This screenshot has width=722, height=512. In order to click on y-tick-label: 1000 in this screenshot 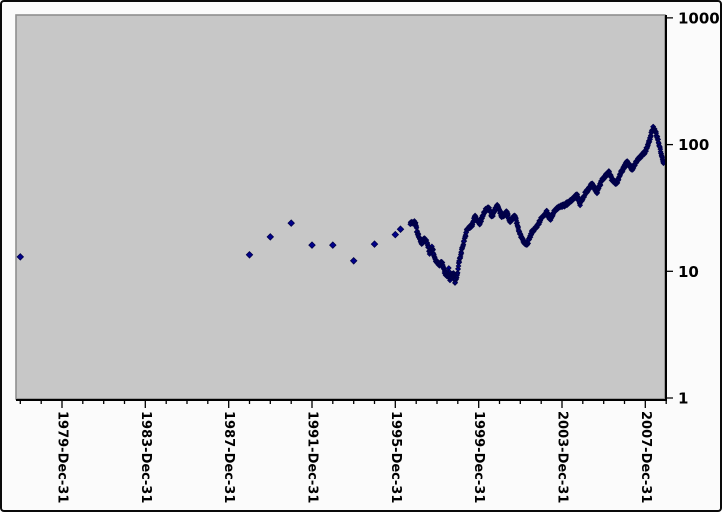, I will do `click(699, 18)`.